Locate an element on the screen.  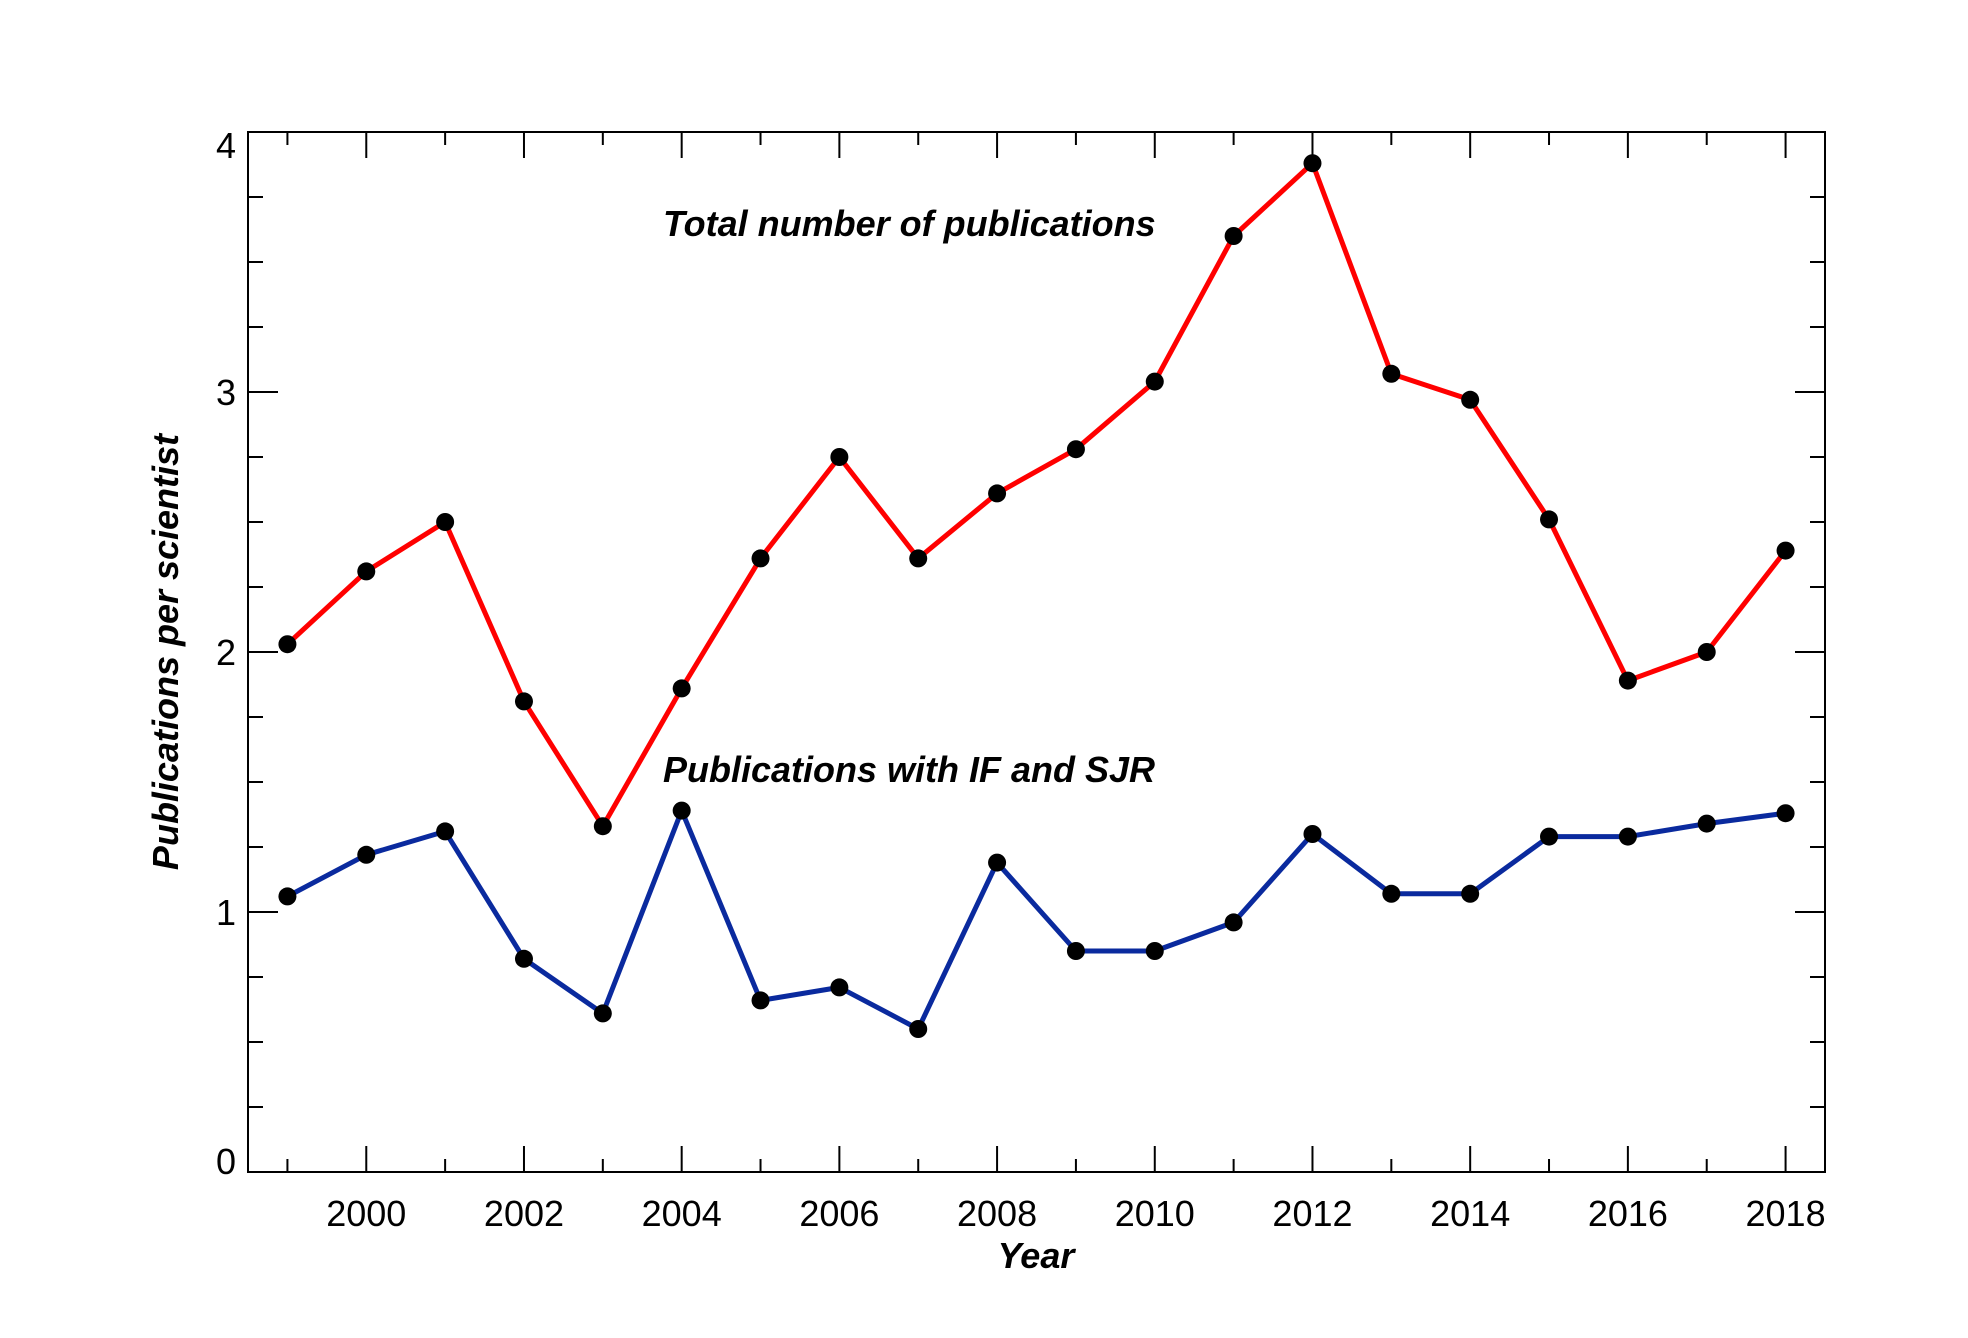
x-tick-label: 2004 is located at coordinates (682, 1213).